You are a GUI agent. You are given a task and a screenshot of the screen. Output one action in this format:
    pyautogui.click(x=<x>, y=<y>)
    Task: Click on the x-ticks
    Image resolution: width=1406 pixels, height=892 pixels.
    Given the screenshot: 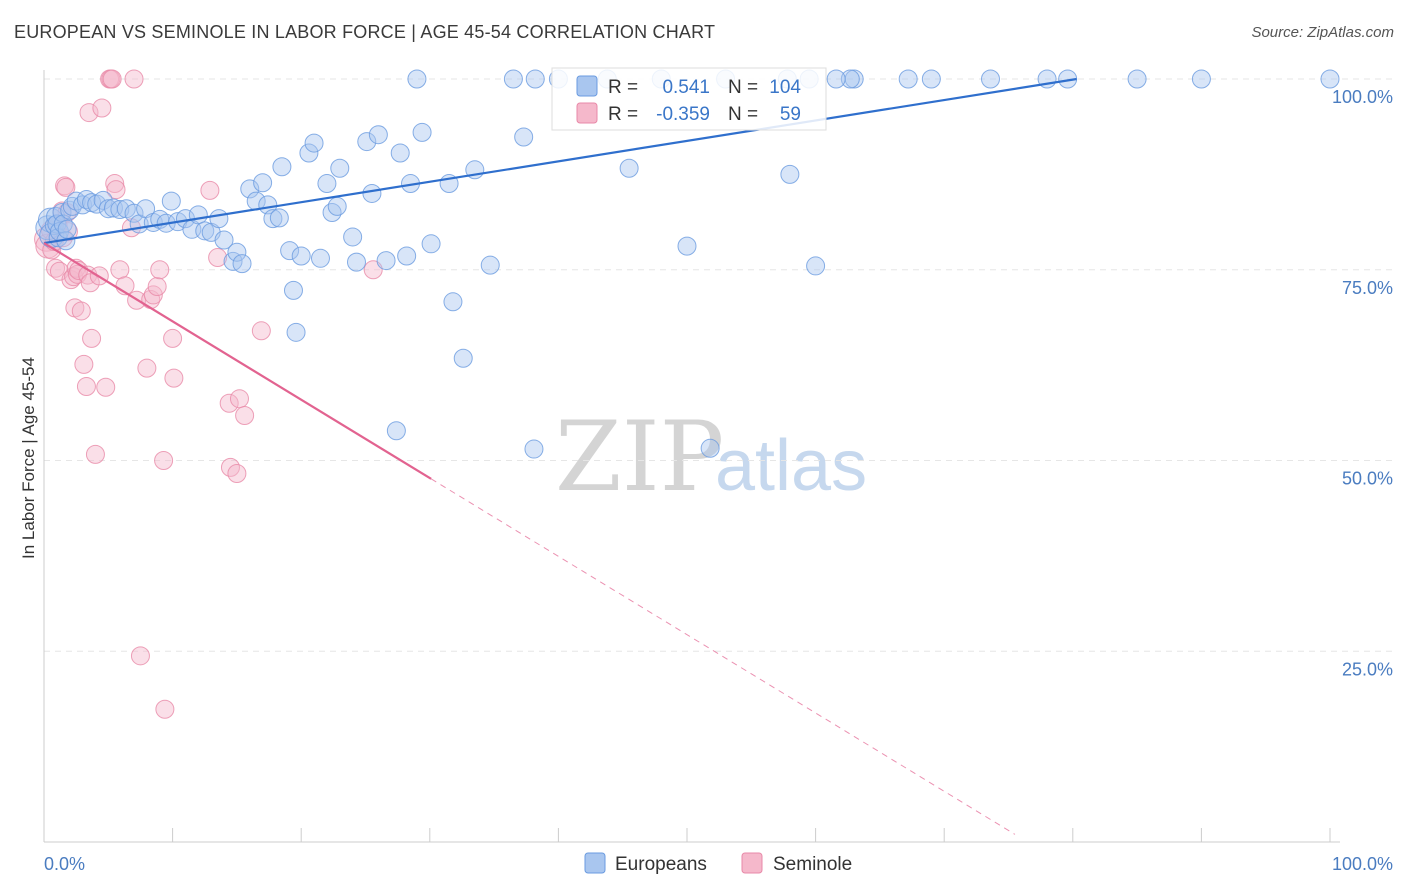 What is the action you would take?
    pyautogui.click(x=687, y=835)
    